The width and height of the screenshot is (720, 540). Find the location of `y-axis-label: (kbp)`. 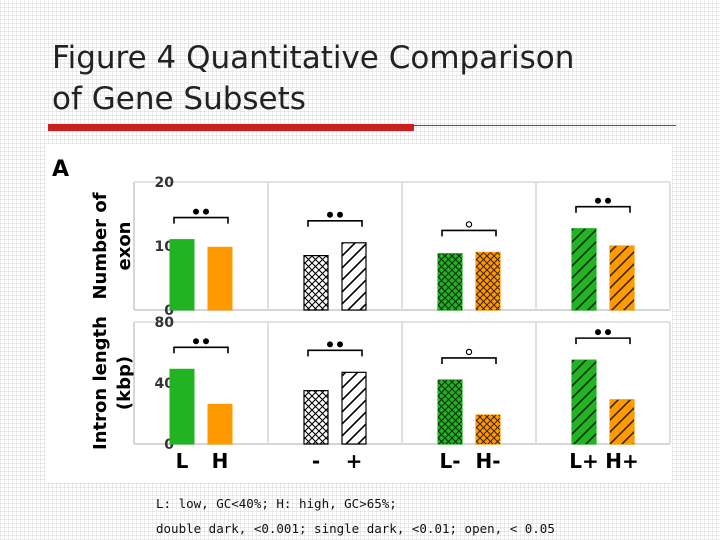

y-axis-label: (kbp) is located at coordinates (124, 383).